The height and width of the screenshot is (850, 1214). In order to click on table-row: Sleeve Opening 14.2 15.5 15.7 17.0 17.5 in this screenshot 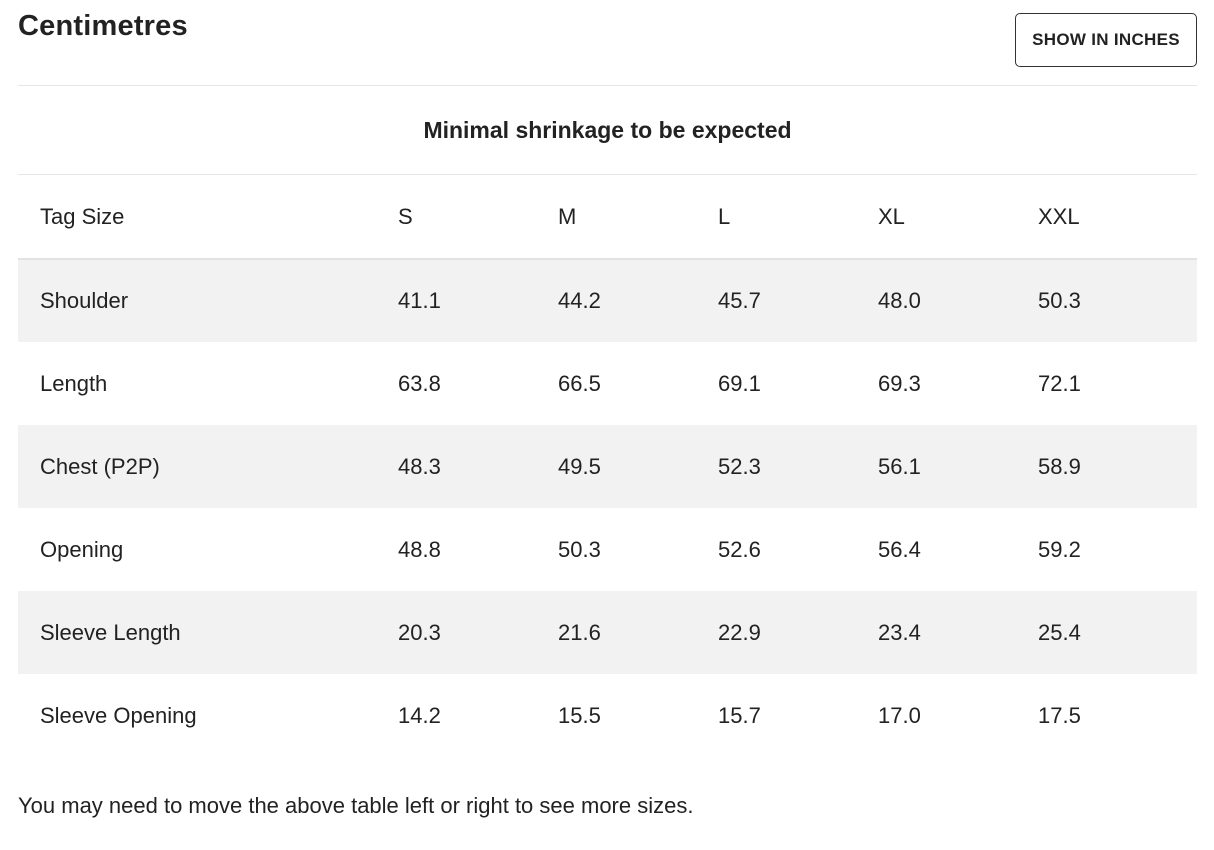, I will do `click(607, 715)`.